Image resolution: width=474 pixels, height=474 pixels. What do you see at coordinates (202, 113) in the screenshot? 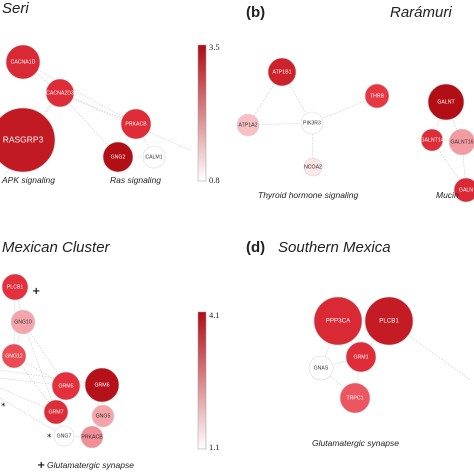
I see `panel-a-color-scale` at bounding box center [202, 113].